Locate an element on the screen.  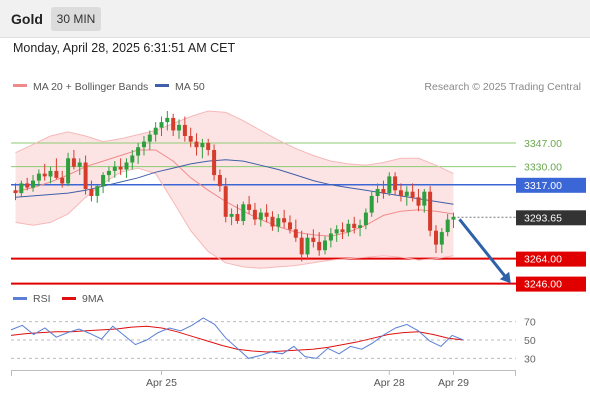
timeframe-button is located at coordinates (76, 19).